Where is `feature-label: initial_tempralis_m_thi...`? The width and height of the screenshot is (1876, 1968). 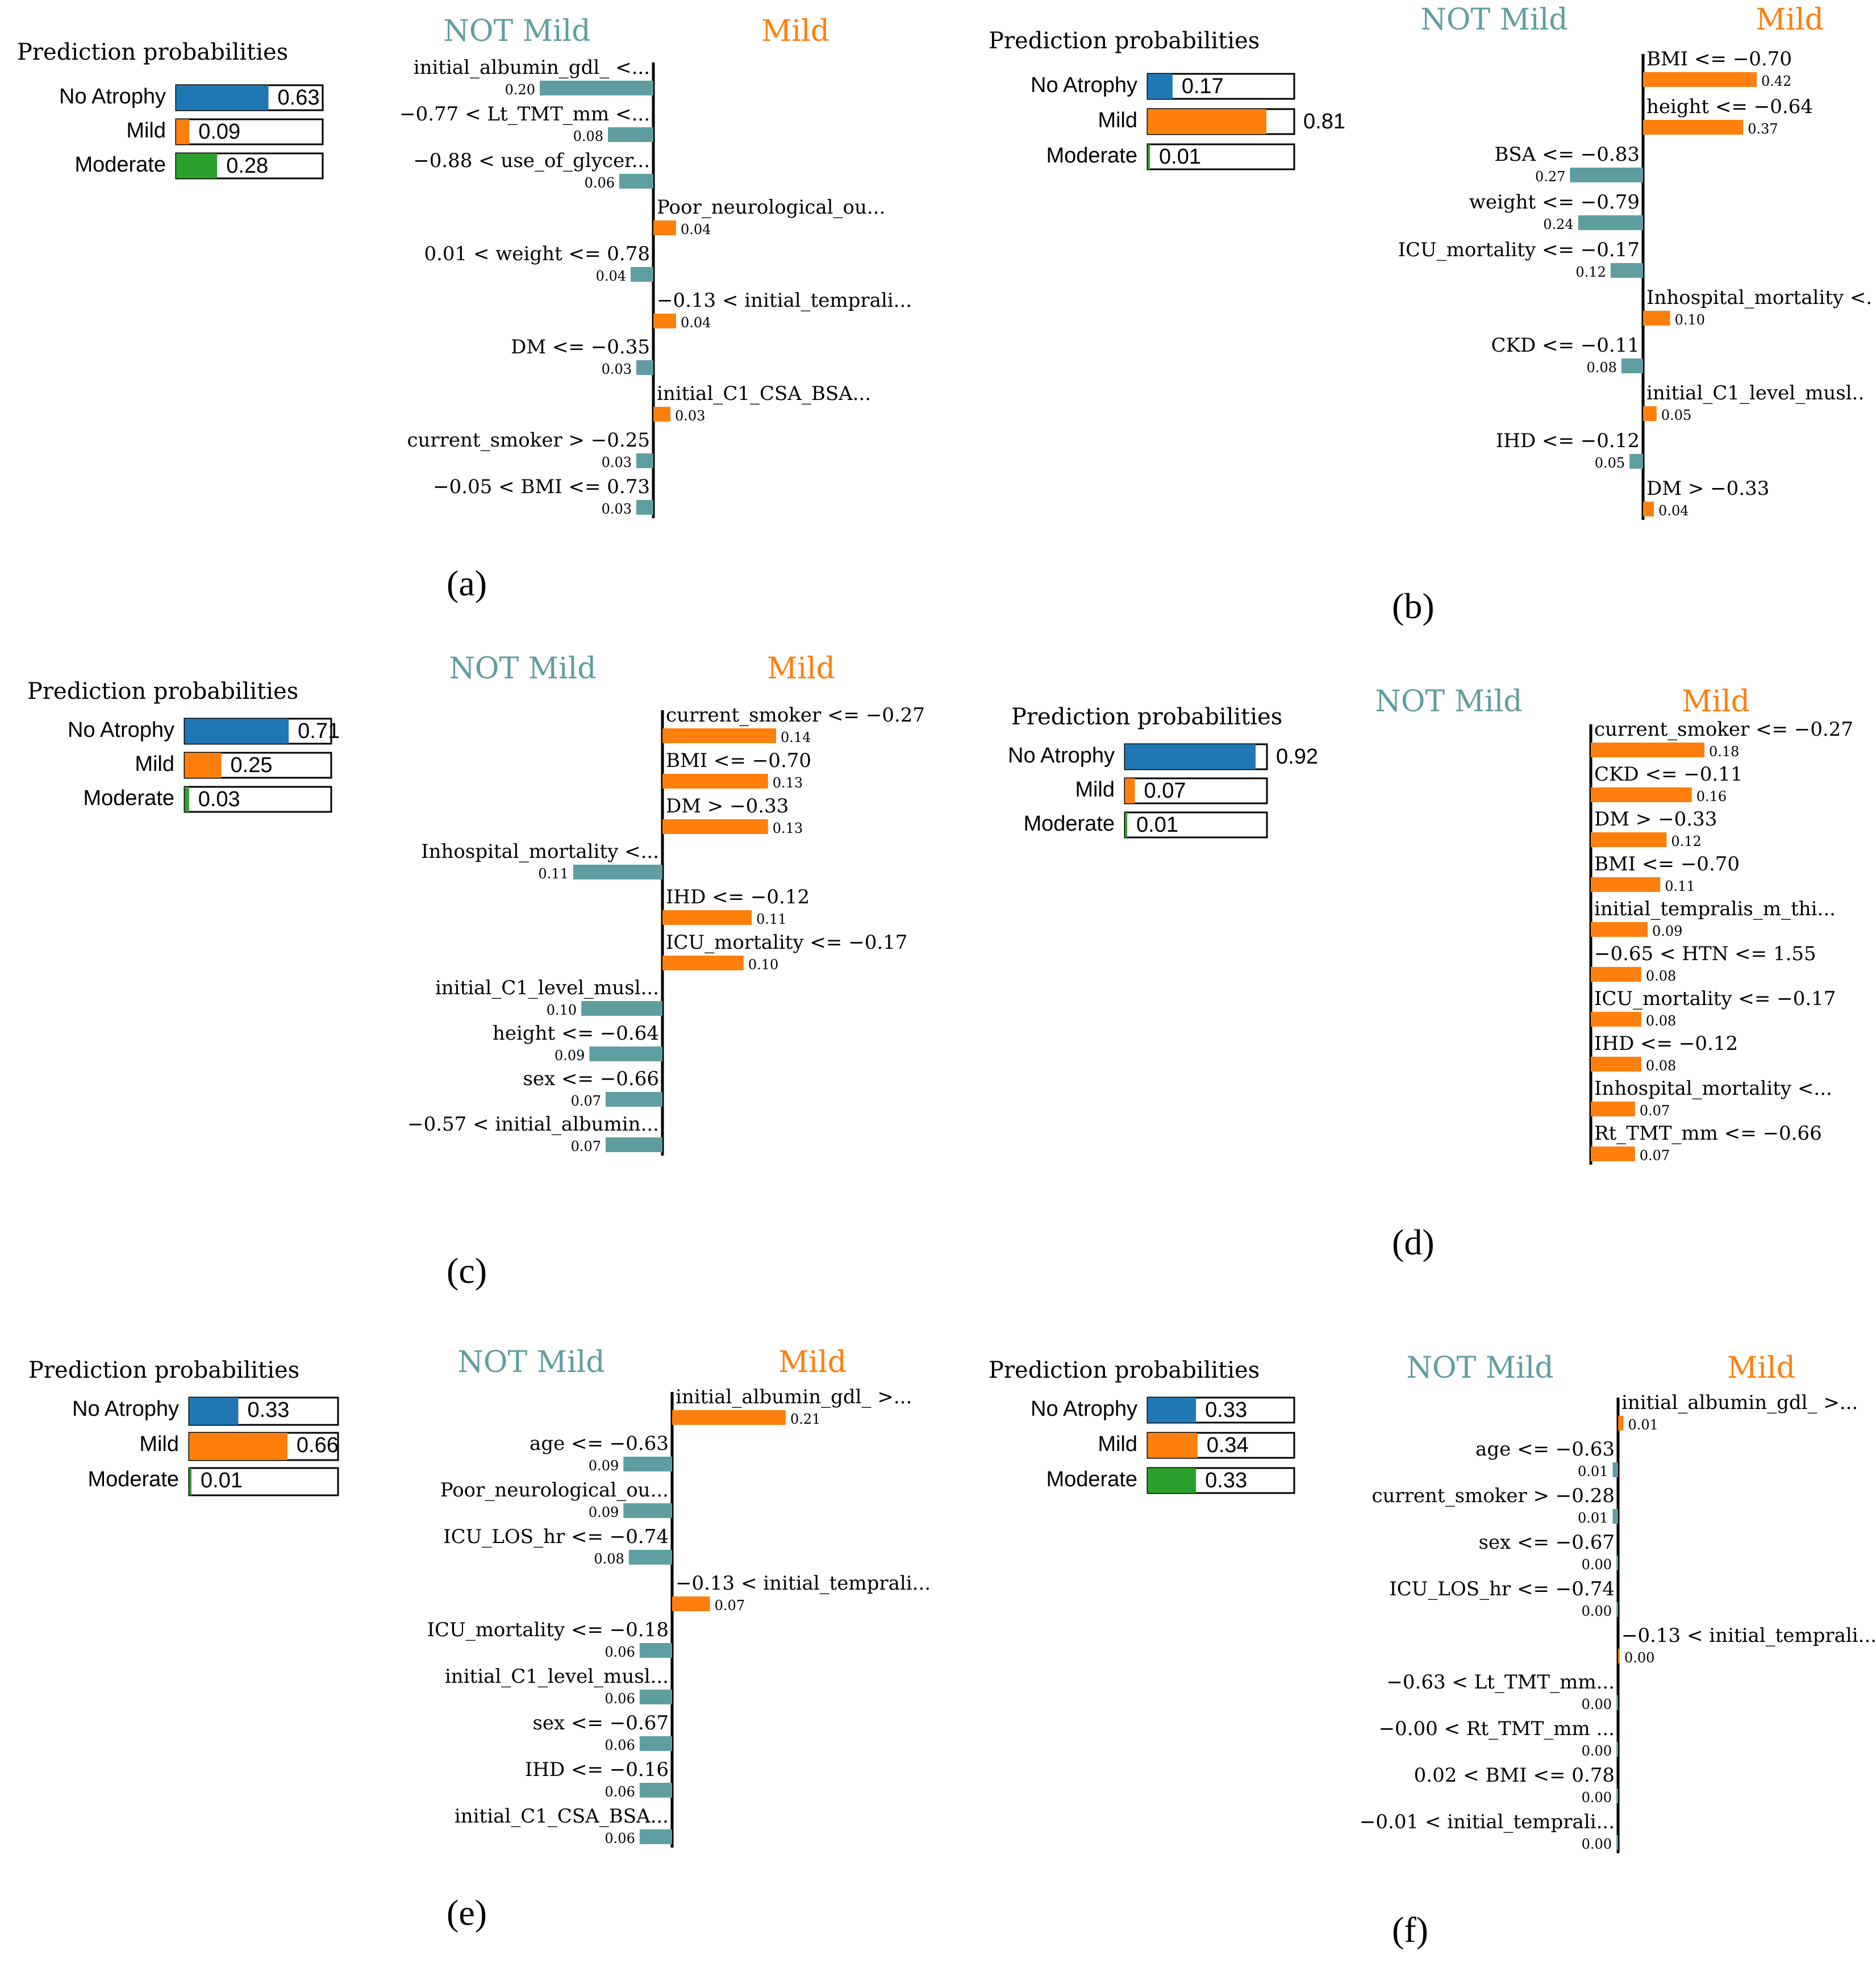 feature-label: initial_tempralis_m_thi... is located at coordinates (1715, 909).